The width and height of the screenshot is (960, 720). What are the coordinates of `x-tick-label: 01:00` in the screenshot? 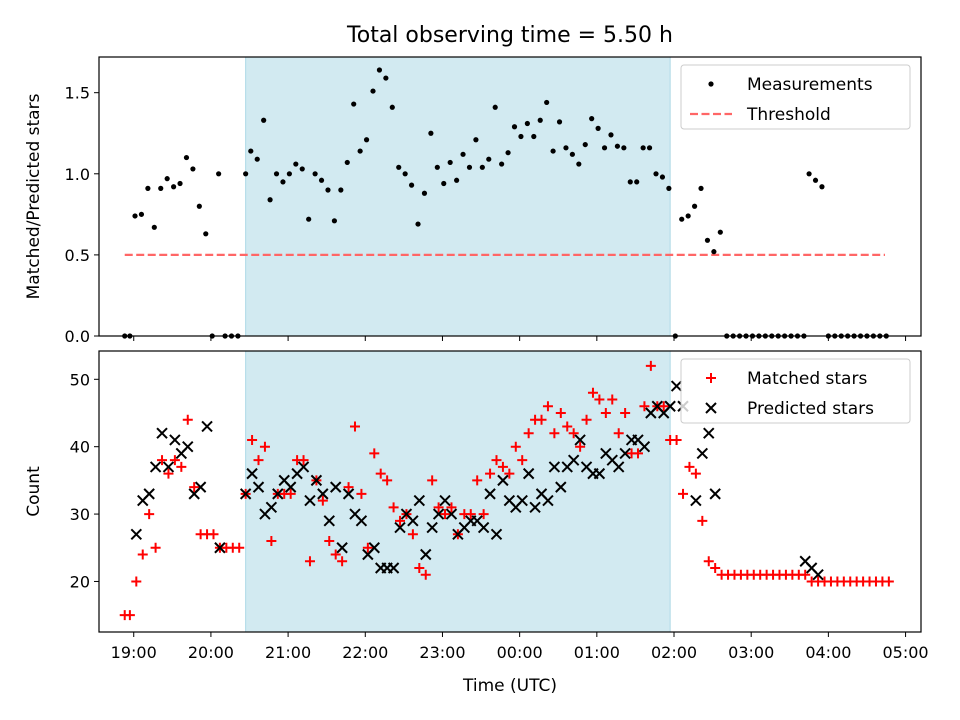 It's located at (597, 652).